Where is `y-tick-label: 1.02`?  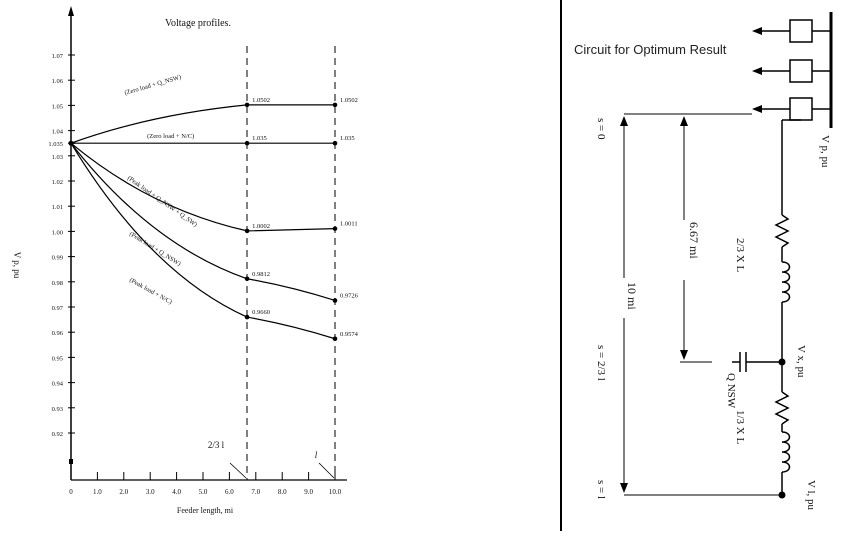 y-tick-label: 1.02 is located at coordinates (57, 182).